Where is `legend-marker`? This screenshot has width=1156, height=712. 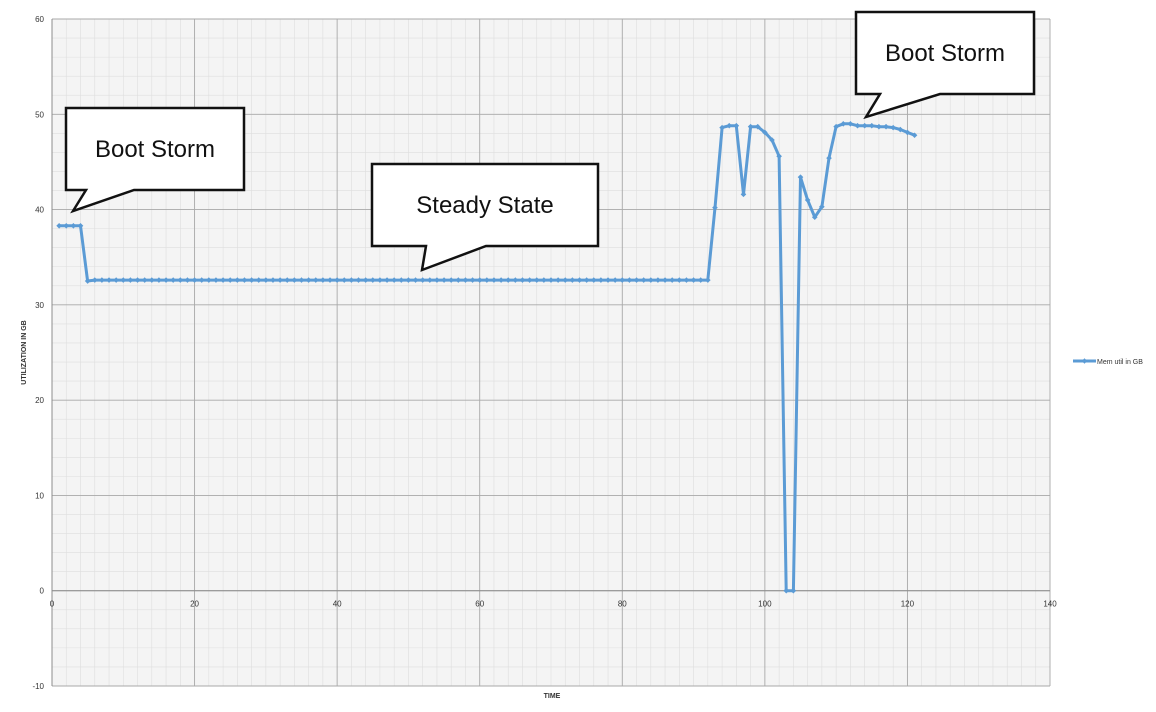
legend-marker is located at coordinates (1084, 361).